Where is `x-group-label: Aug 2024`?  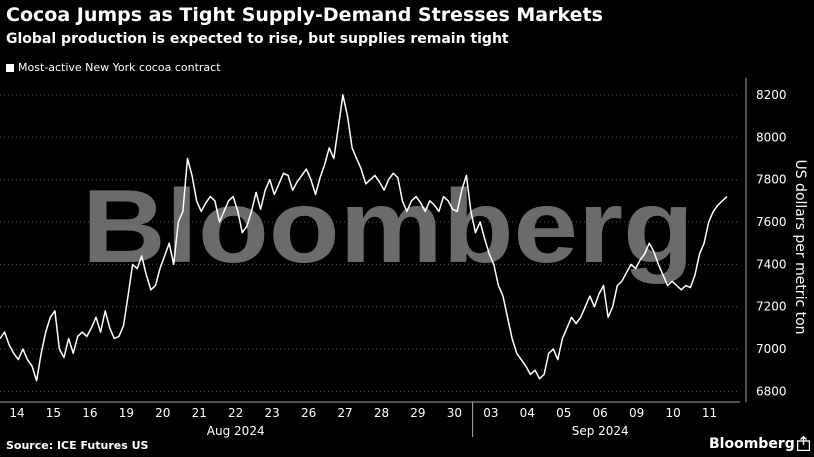
x-group-label: Aug 2024 is located at coordinates (236, 431).